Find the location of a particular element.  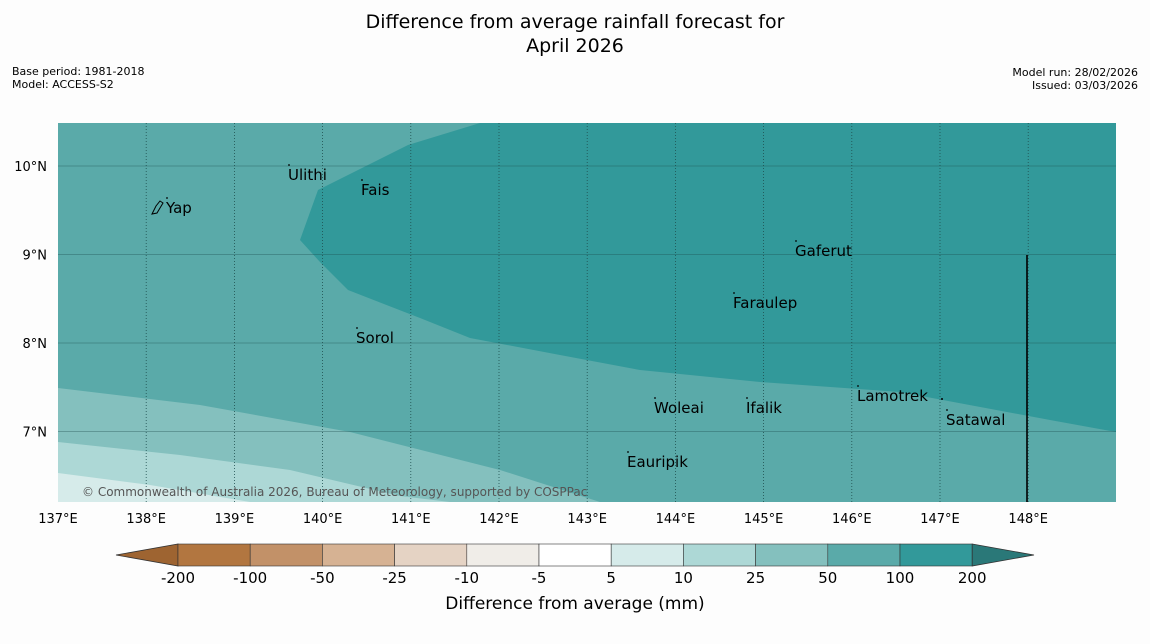

place-label-woleai: Woleai is located at coordinates (679, 408).